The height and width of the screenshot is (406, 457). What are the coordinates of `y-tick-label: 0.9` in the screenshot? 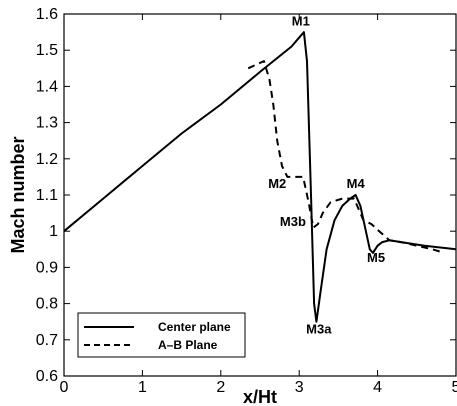 It's located at (47, 267).